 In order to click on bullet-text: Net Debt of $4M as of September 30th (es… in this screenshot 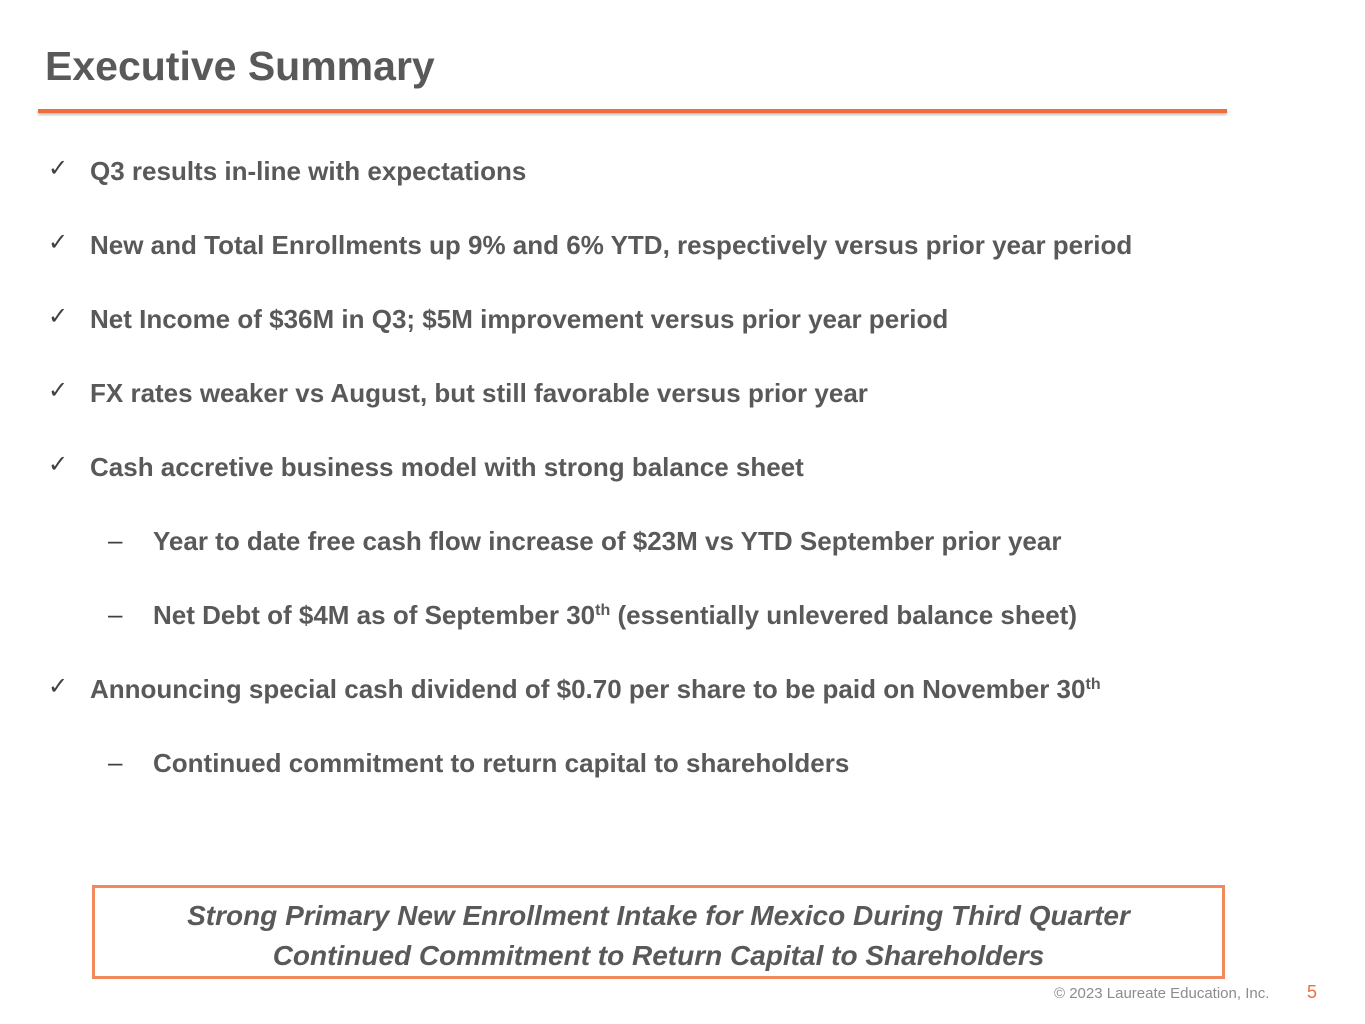, I will do `click(615, 615)`.